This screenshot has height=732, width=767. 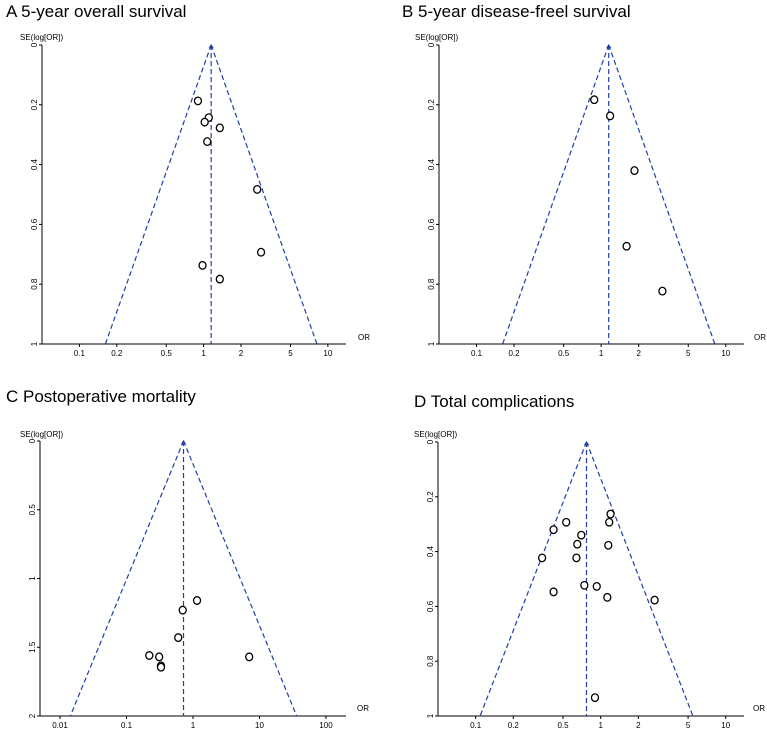 I want to click on panel-d-xlabel: OR, so click(x=759, y=708).